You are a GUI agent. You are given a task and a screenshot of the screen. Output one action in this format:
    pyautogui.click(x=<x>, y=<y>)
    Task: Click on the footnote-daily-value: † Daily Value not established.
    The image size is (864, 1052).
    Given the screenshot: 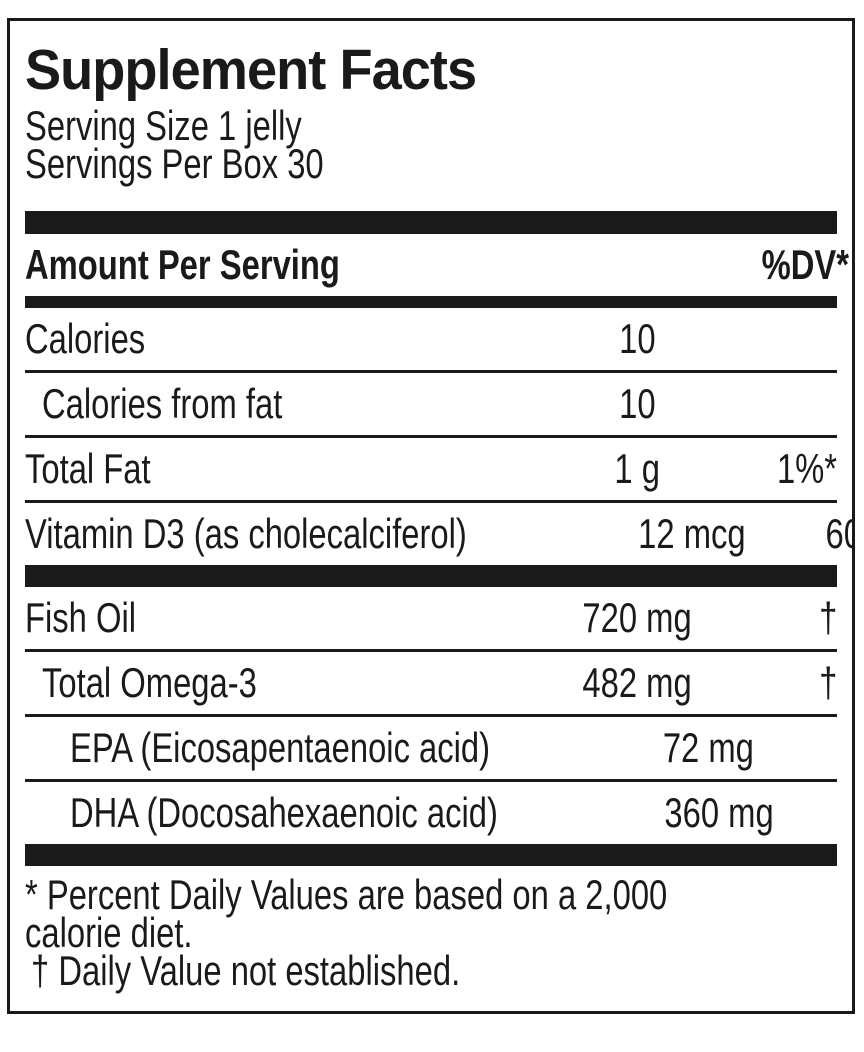 What is the action you would take?
    pyautogui.click(x=246, y=970)
    